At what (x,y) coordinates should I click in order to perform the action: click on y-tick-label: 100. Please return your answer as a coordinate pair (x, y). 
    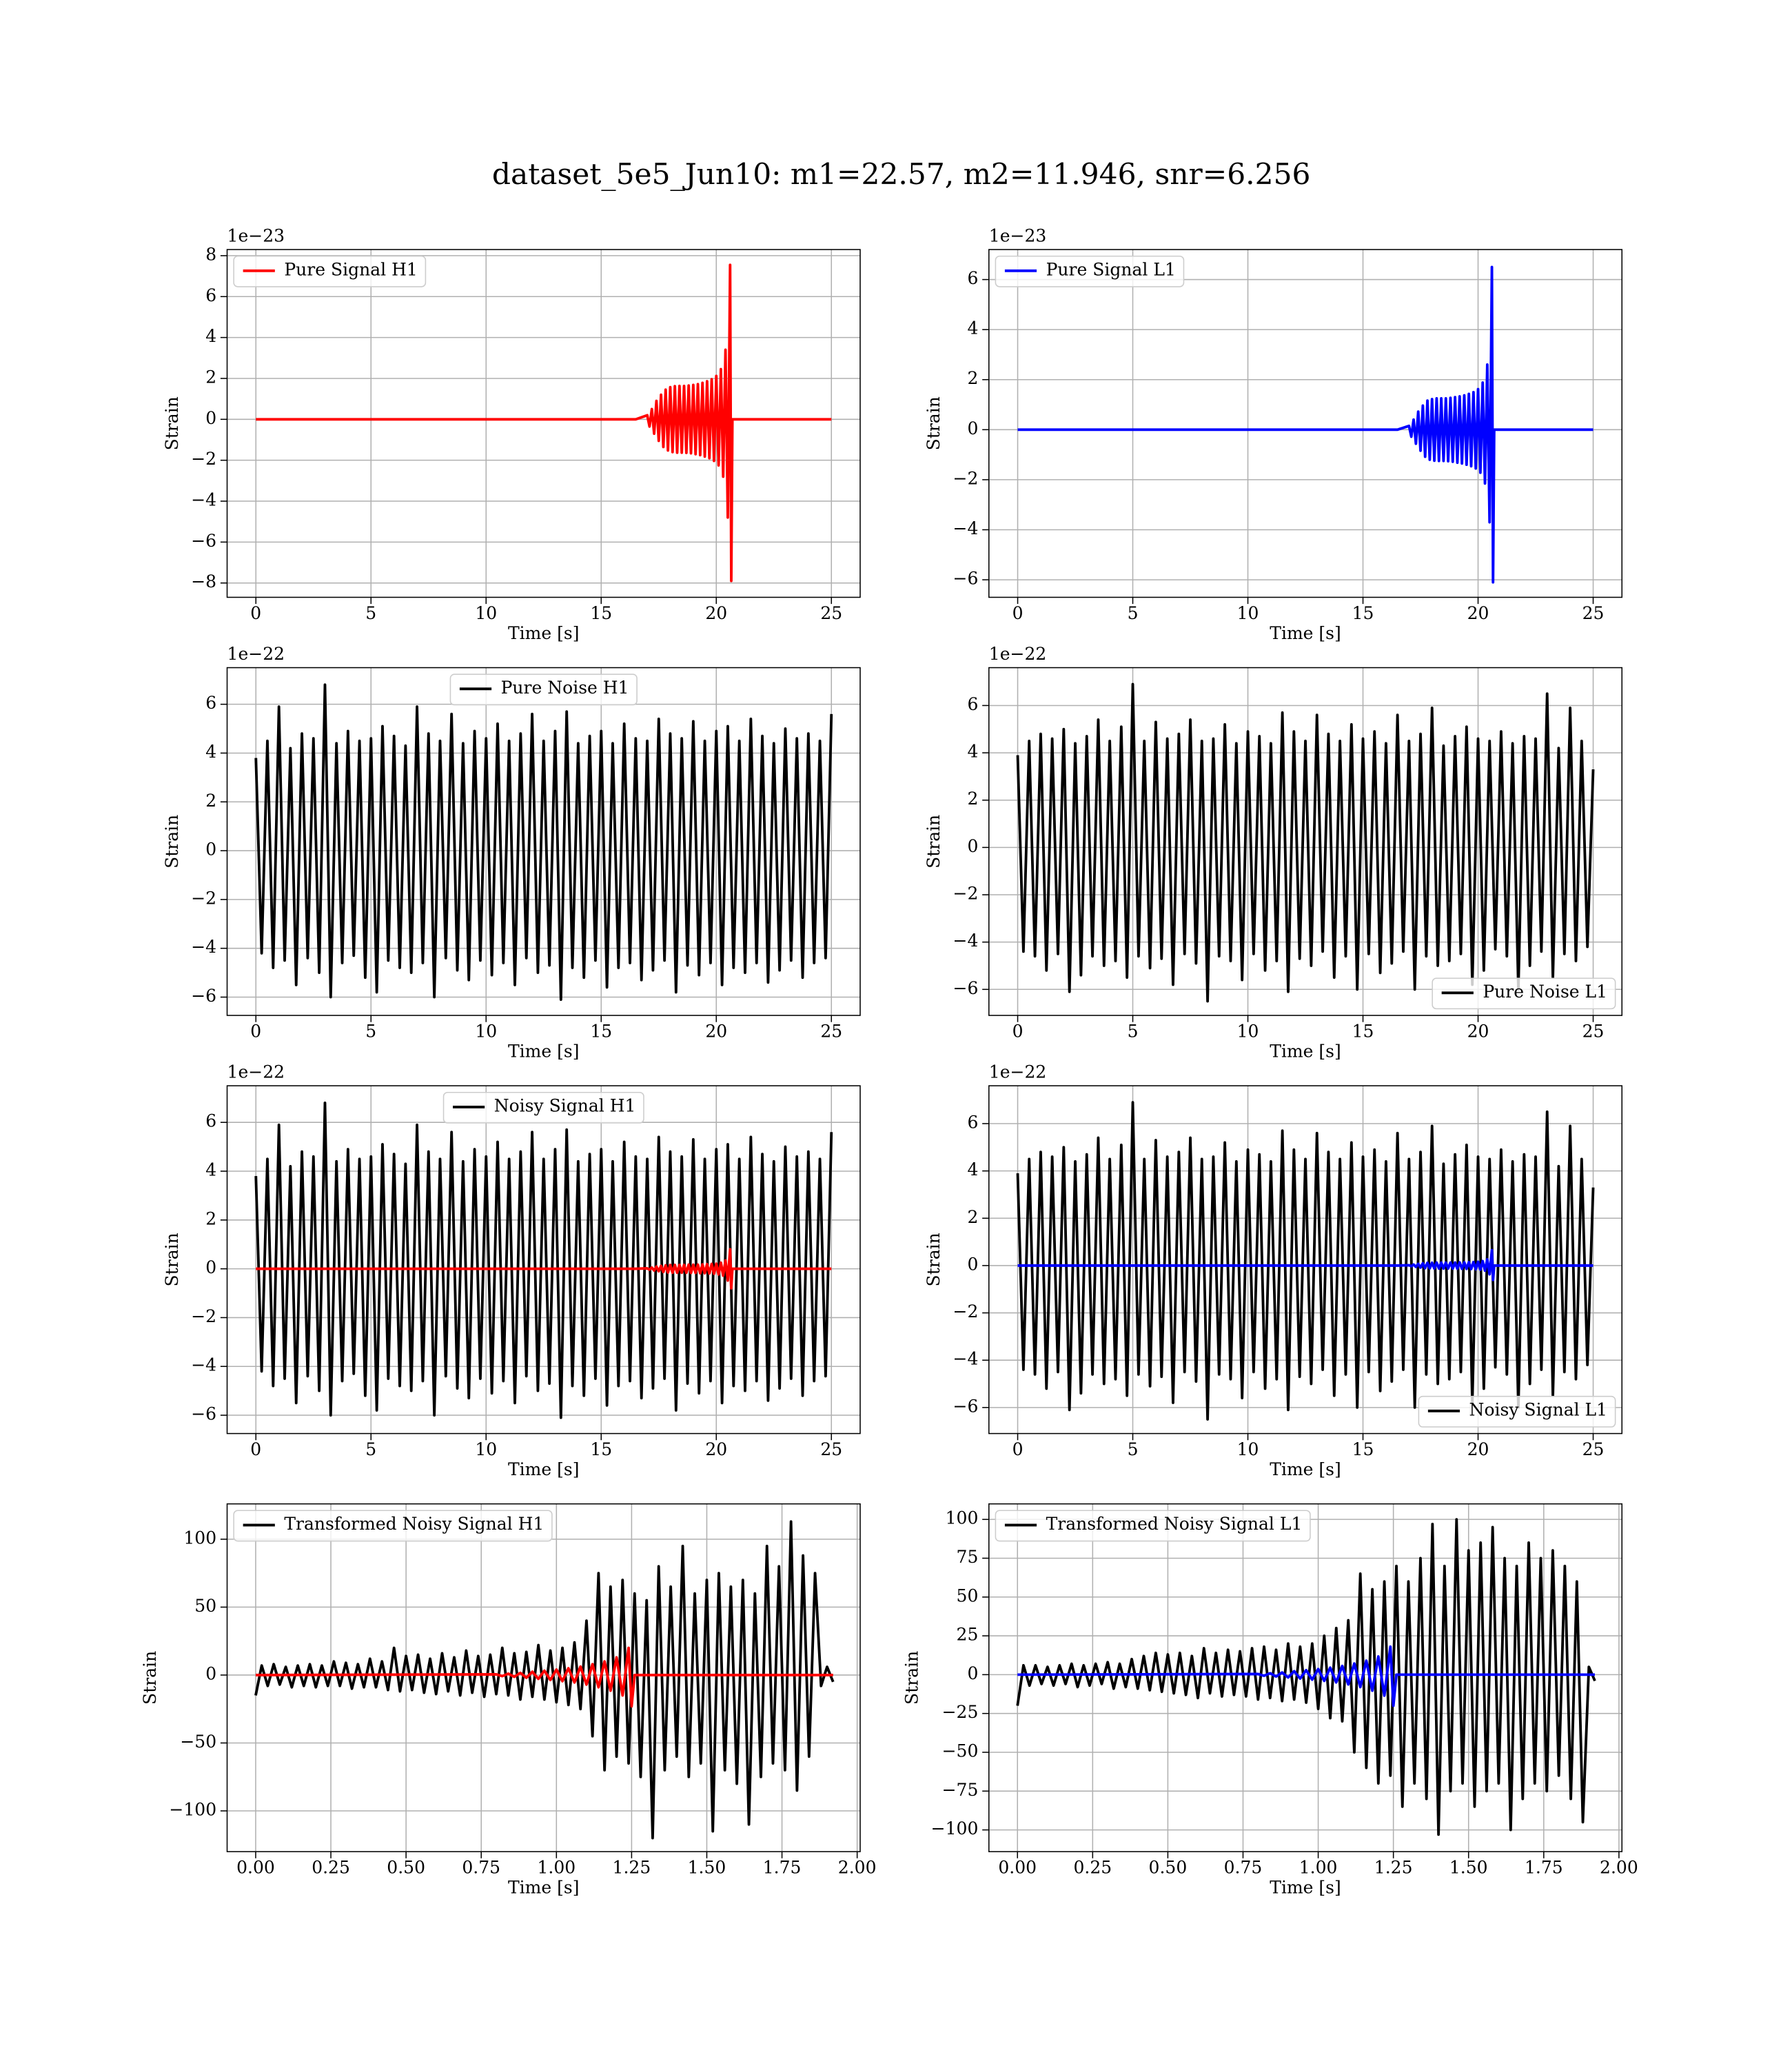
    Looking at the image, I should click on (199, 1538).